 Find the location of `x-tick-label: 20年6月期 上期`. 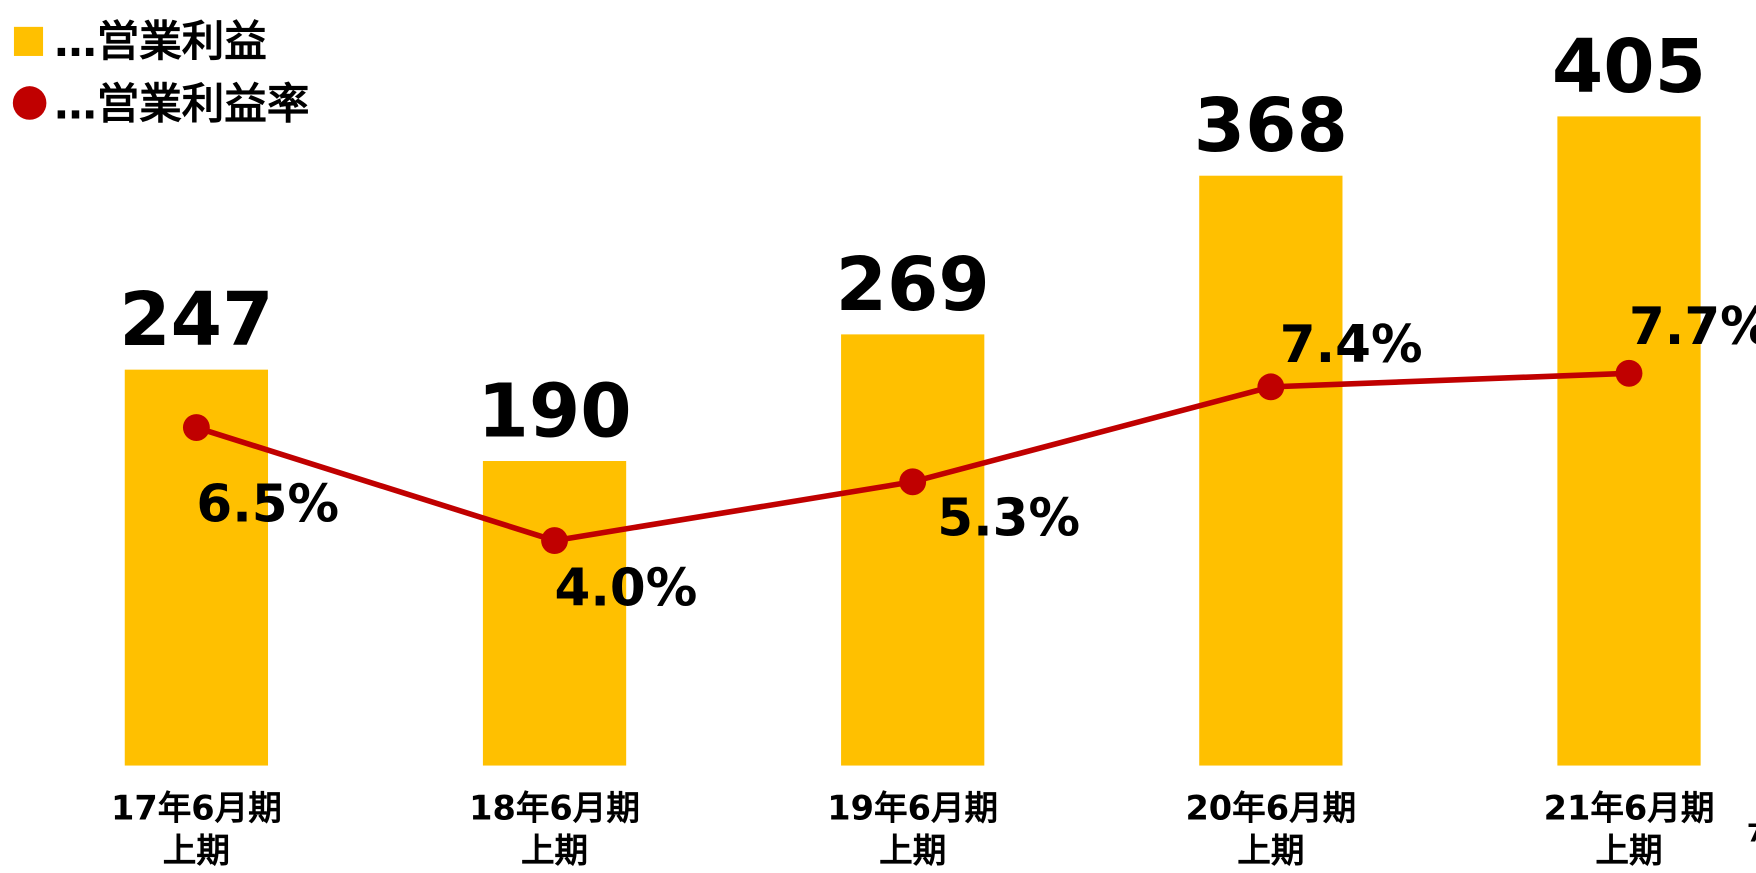

x-tick-label: 20年6月期 上期 is located at coordinates (1271, 830).